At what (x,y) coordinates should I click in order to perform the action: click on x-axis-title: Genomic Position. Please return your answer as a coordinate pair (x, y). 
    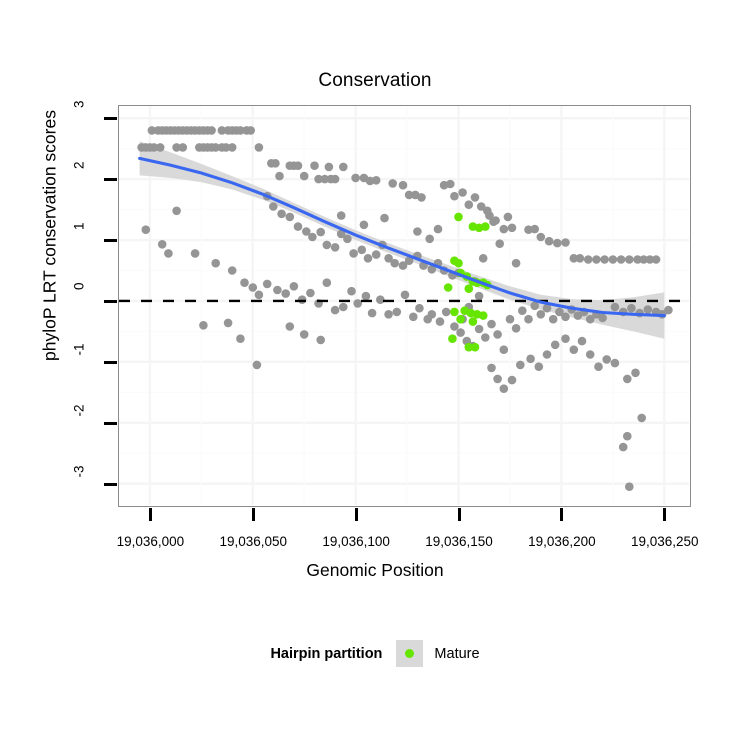
    Looking at the image, I should click on (375, 570).